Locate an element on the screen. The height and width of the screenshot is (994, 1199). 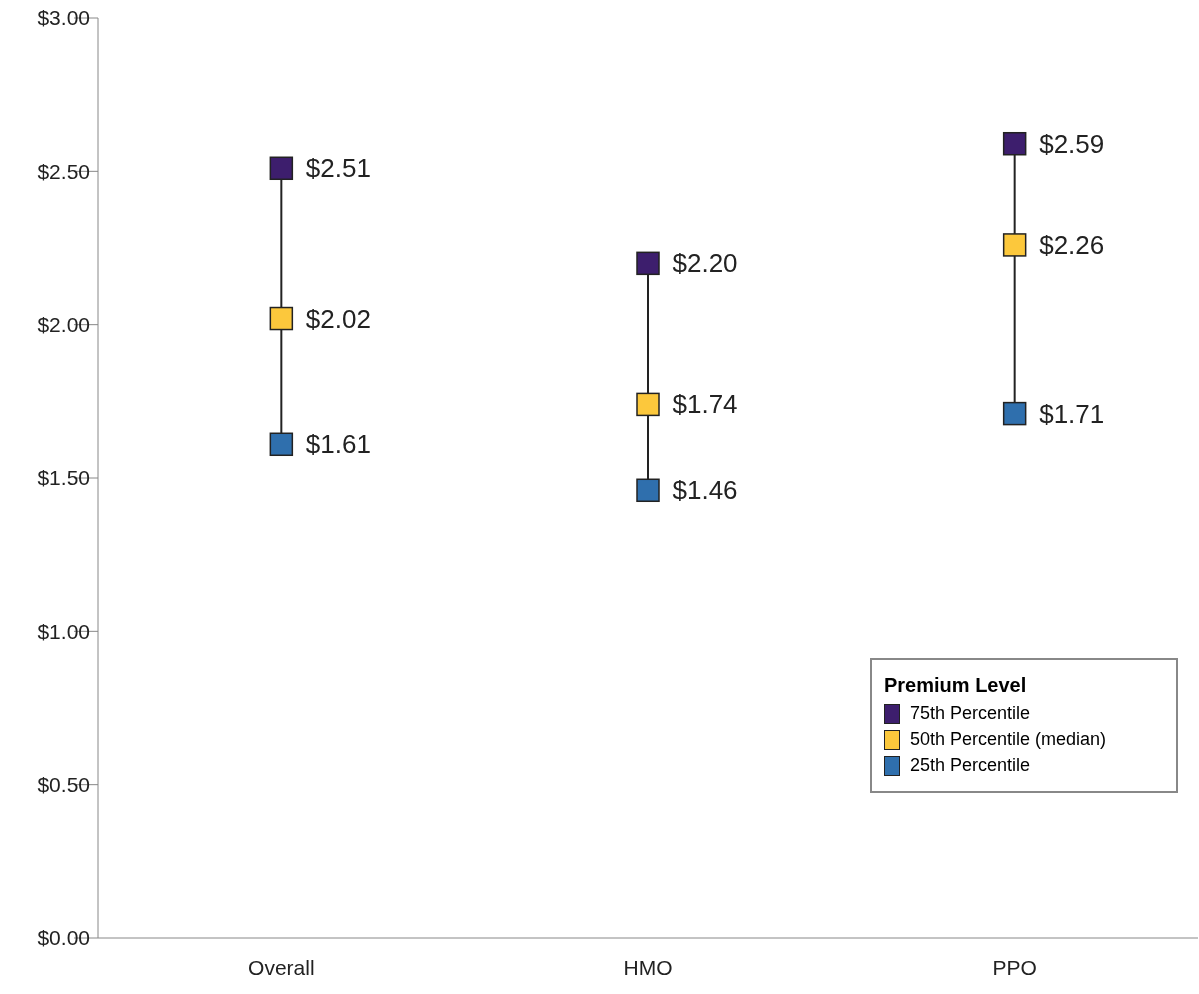
data-label: $2.59 is located at coordinates (1072, 143).